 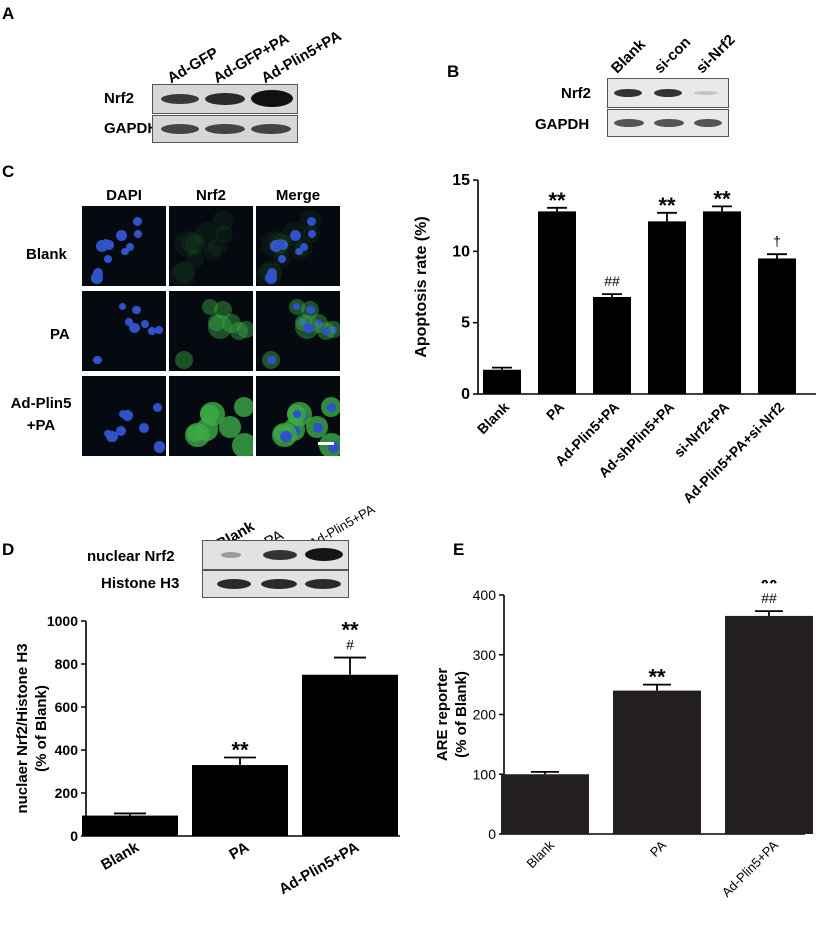 What do you see at coordinates (734, 453) in the screenshot?
I see `x-tick-label: Ad-Plin5+PA+si-Nrf2` at bounding box center [734, 453].